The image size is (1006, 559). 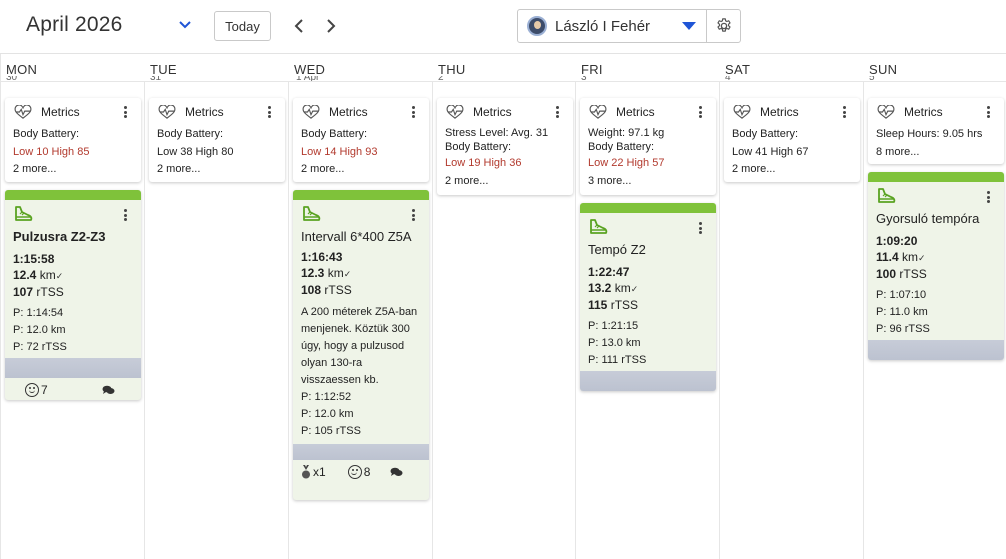 I want to click on workout-footer: 7, so click(x=73, y=389).